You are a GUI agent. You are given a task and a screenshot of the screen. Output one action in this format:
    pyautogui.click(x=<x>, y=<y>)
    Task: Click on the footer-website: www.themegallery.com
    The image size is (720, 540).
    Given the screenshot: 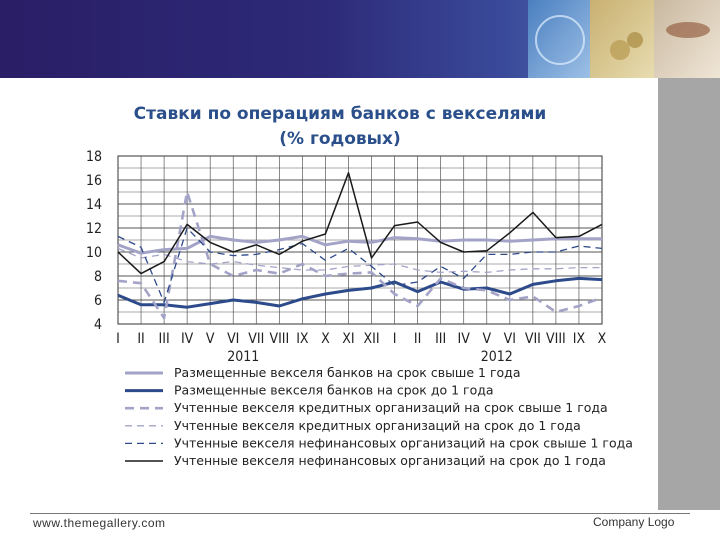 What is the action you would take?
    pyautogui.click(x=99, y=523)
    